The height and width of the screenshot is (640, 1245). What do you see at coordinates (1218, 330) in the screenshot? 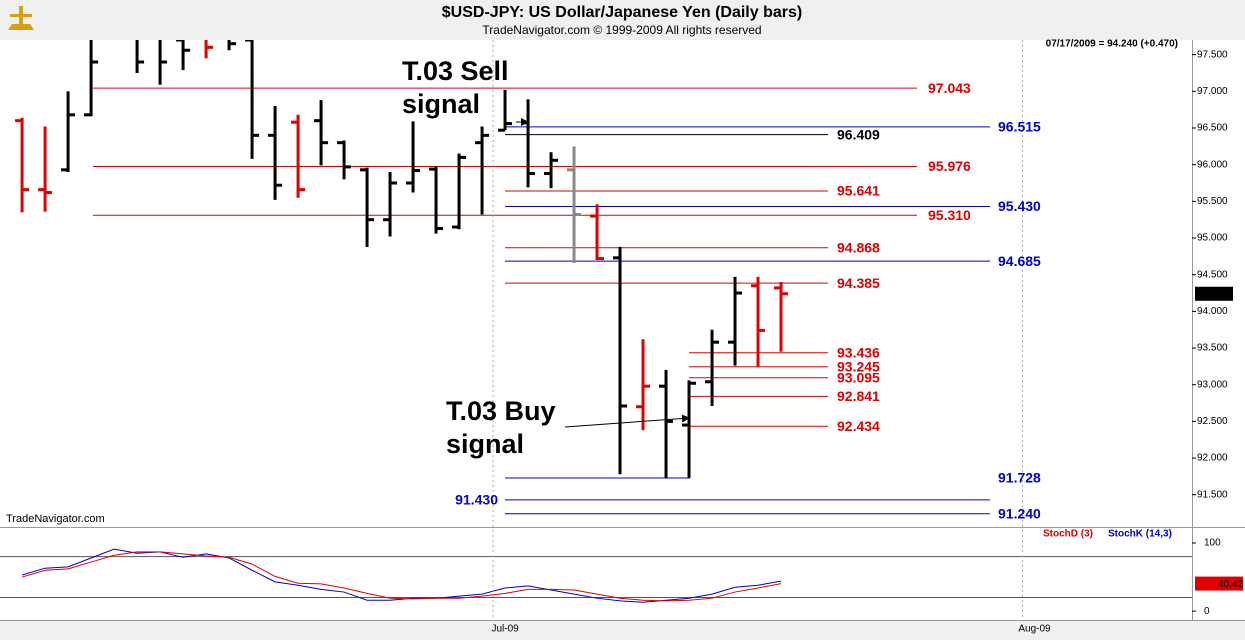
I see `axis-panel` at bounding box center [1218, 330].